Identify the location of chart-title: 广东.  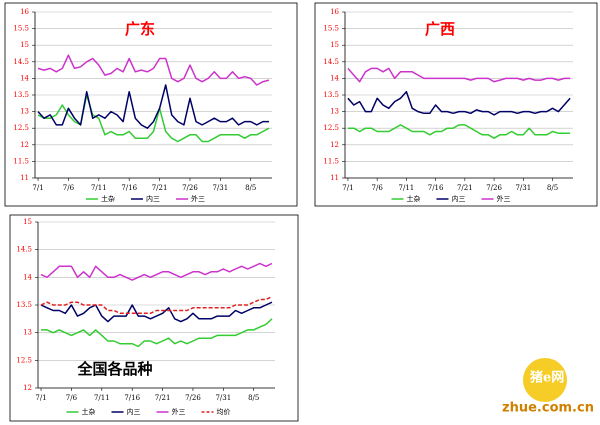
(140, 29).